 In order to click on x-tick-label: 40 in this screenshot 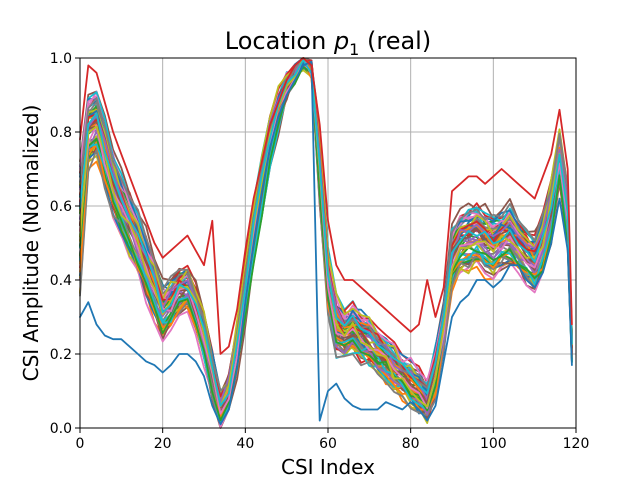, I will do `click(245, 444)`.